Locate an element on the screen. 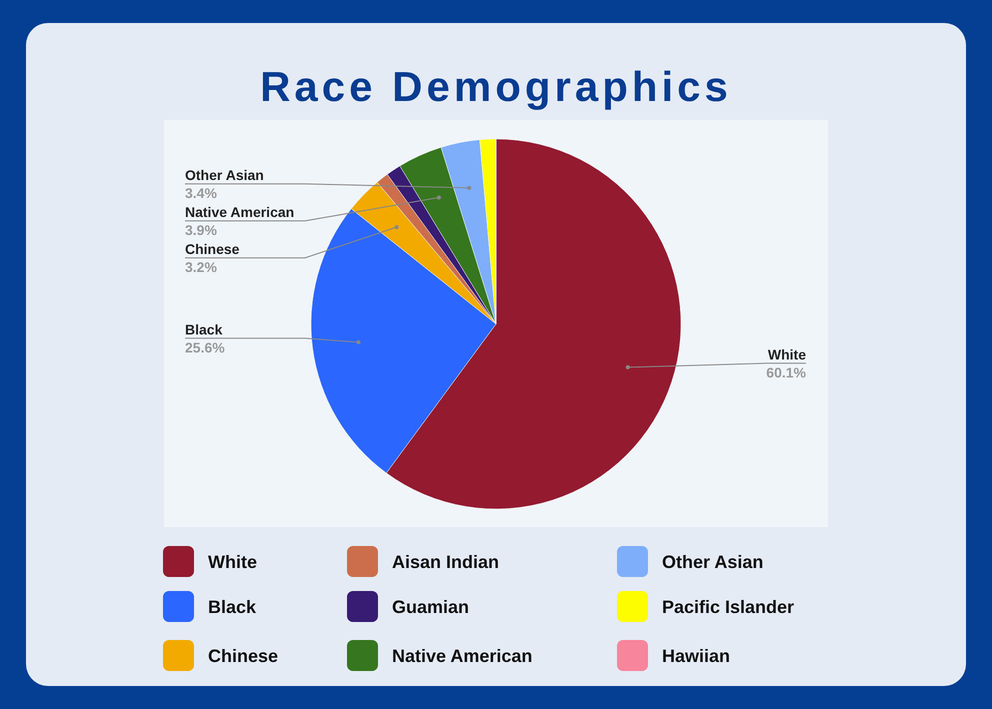  legend-label: White is located at coordinates (232, 562).